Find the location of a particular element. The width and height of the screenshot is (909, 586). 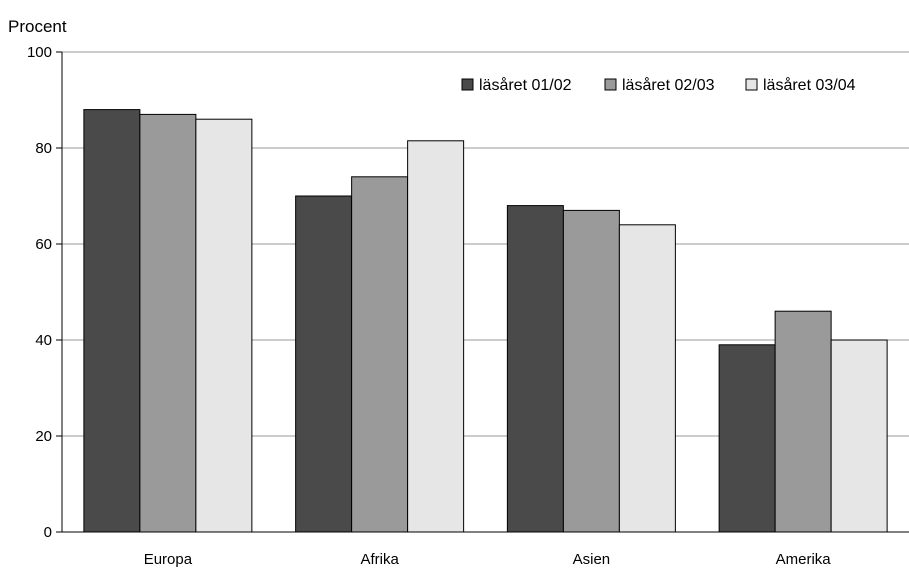

x-category-label: Asien is located at coordinates (592, 559).